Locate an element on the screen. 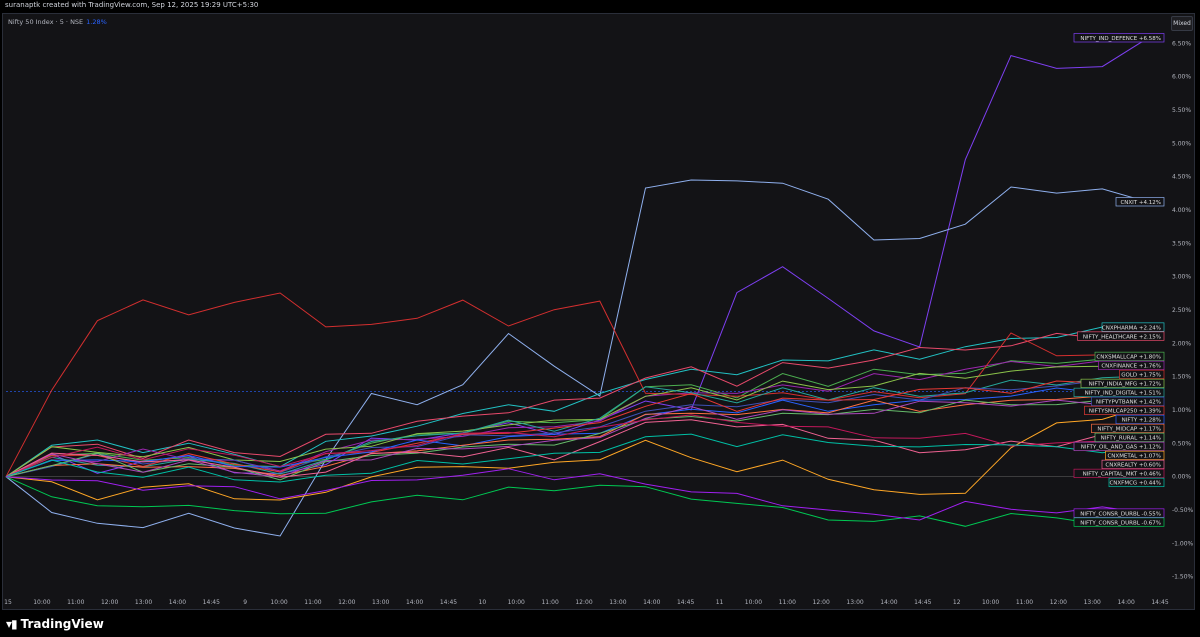  label-text: CNXIT +4.12% is located at coordinates (1140, 203).